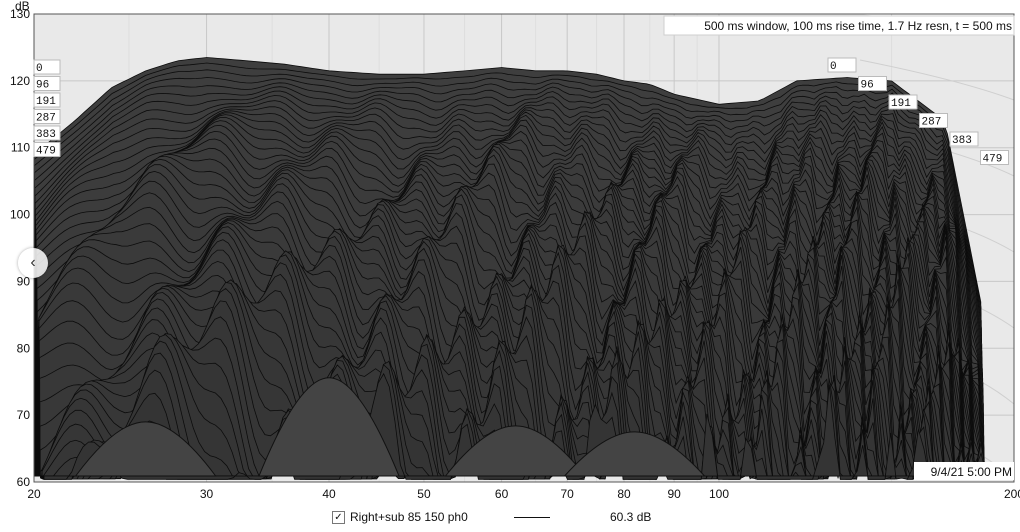 The width and height of the screenshot is (1020, 532). I want to click on x-tick-label: 70, so click(568, 494).